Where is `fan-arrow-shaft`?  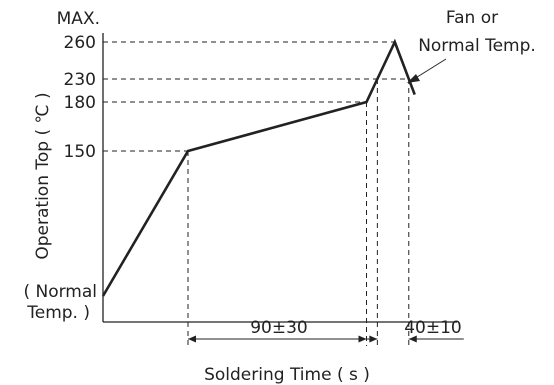 fan-arrow-shaft is located at coordinates (430, 69).